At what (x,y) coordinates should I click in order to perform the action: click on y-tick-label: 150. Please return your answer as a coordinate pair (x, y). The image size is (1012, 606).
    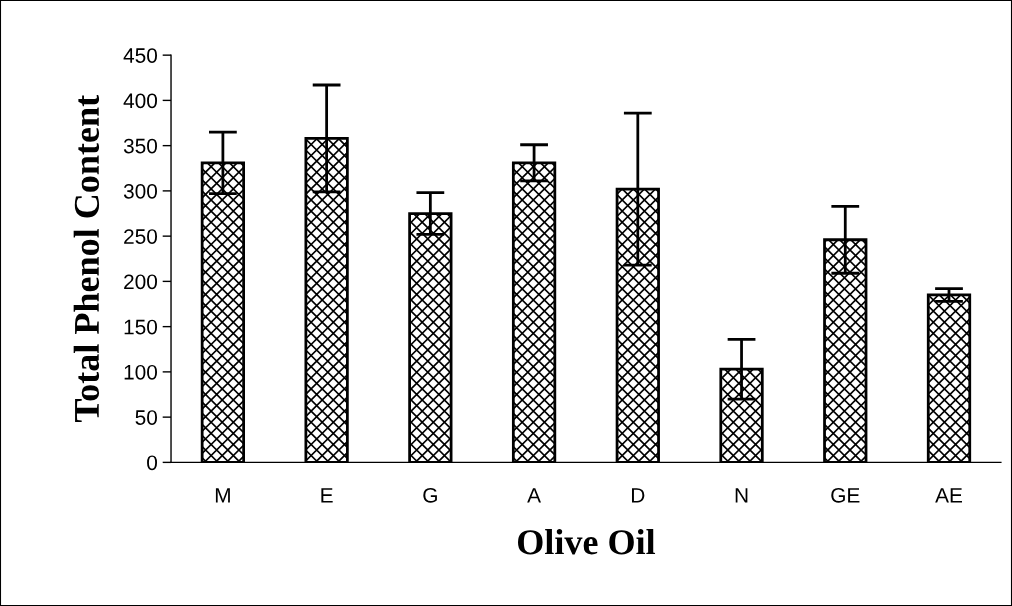
    Looking at the image, I should click on (141, 327).